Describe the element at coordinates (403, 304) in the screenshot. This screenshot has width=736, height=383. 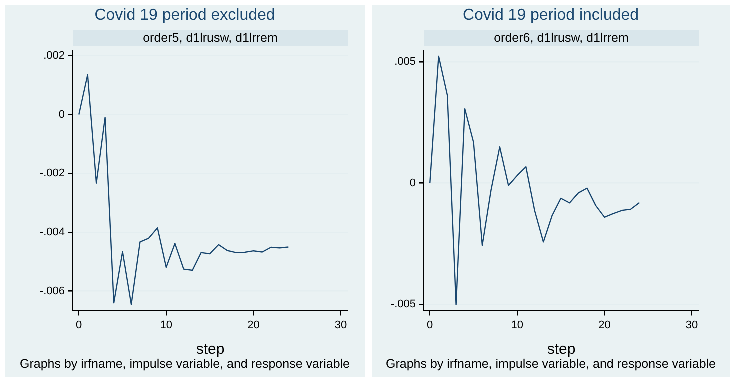
I see `y-tick-label: -.005` at that location.